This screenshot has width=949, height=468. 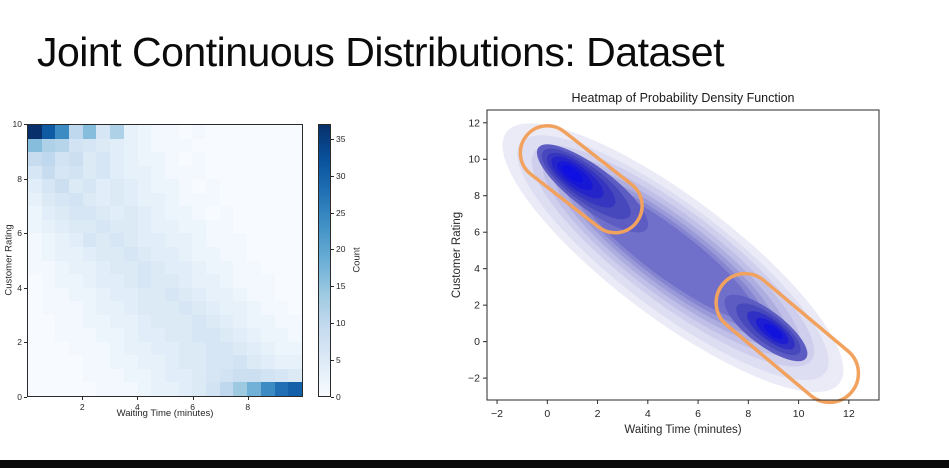 I want to click on annotation-capsule, so click(x=787, y=338).